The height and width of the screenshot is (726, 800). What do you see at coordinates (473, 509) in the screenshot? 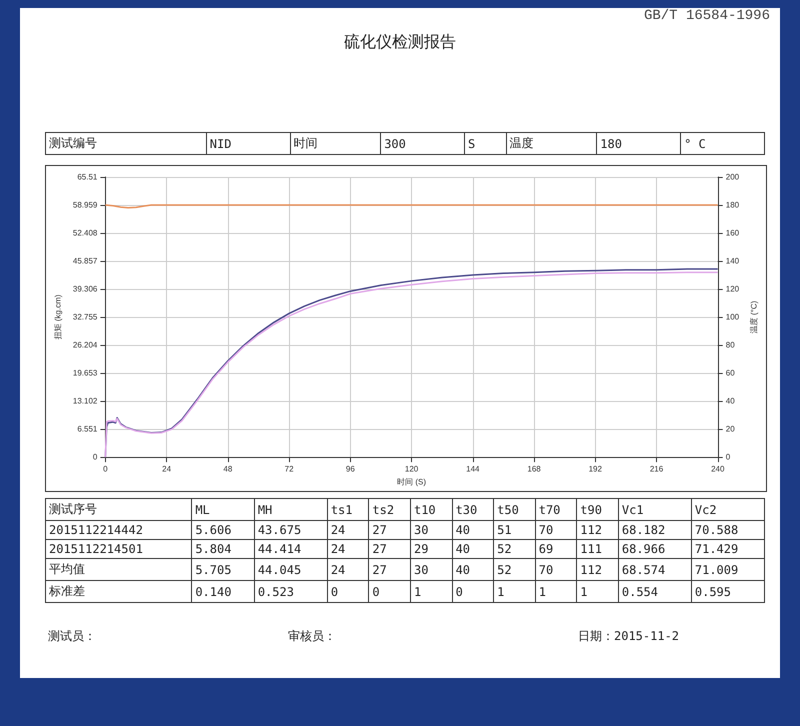
I see `text: t30` at bounding box center [473, 509].